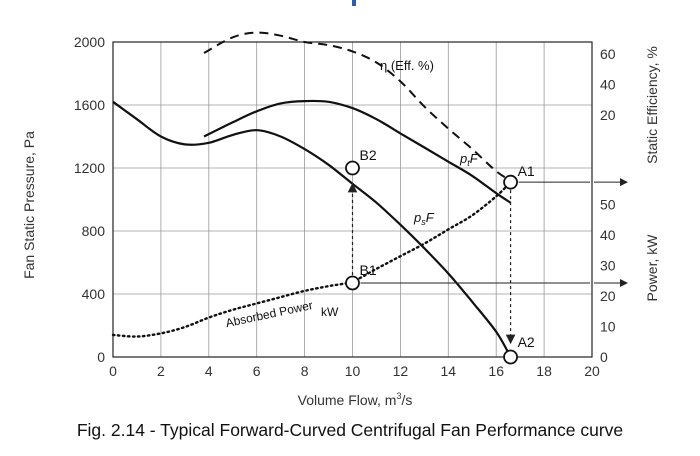 This screenshot has width=700, height=456. What do you see at coordinates (468, 163) in the screenshot?
I see `total-pressure-curve-label-subscript: t` at bounding box center [468, 163].